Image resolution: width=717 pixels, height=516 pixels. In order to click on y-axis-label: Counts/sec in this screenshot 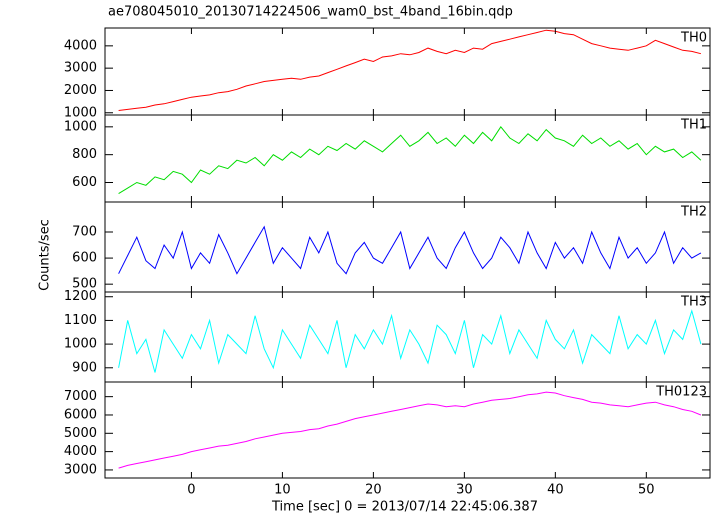, I will do `click(45, 255)`.